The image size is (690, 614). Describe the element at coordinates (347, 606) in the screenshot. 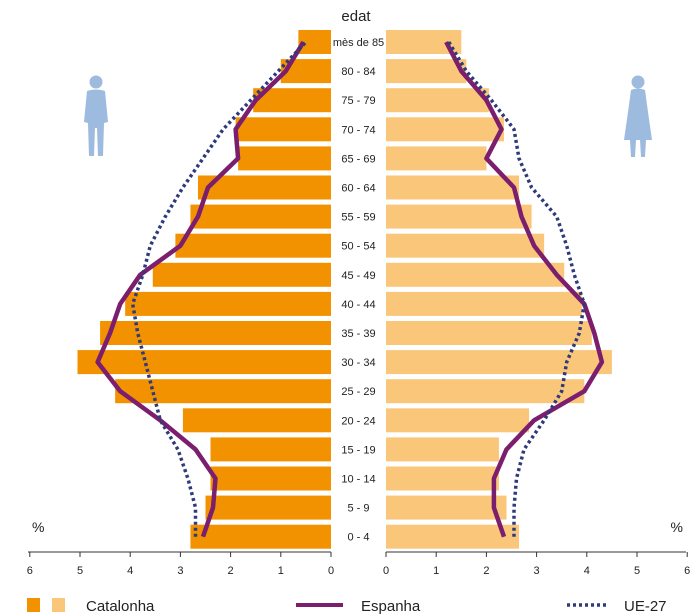

I see `legend: Catalonha Espanha UE-27` at that location.